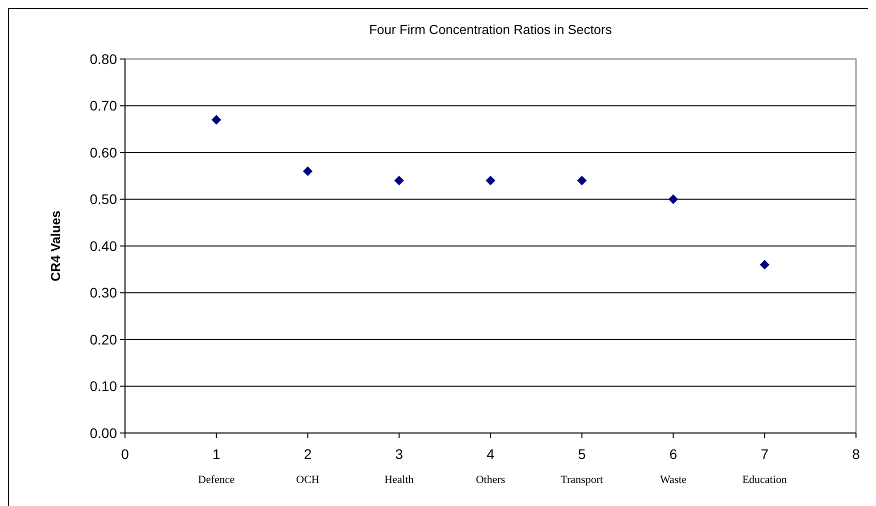 Image resolution: width=876 pixels, height=506 pixels. What do you see at coordinates (55, 246) in the screenshot?
I see `y-axis-title: CR4 Values` at bounding box center [55, 246].